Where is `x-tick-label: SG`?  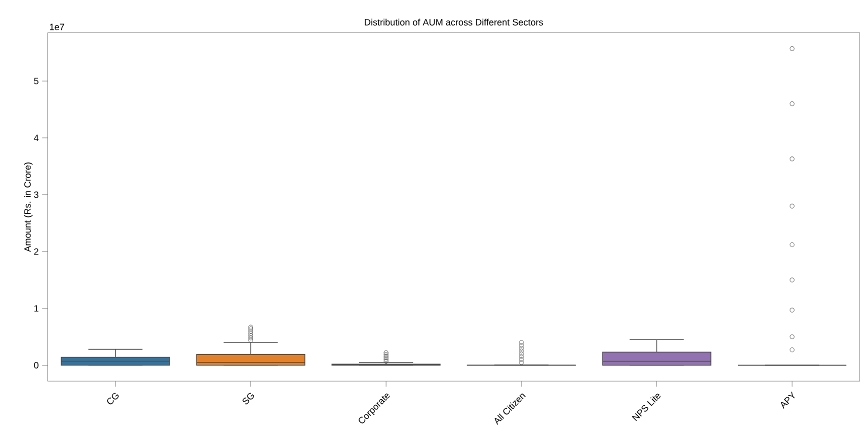
x-tick-label: SG is located at coordinates (248, 398).